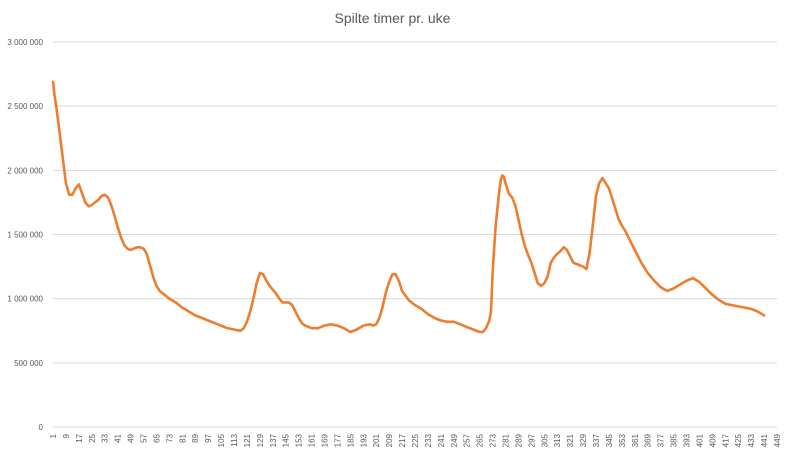 This screenshot has height=459, width=785. I want to click on x-tick-label: 129, so click(260, 440).